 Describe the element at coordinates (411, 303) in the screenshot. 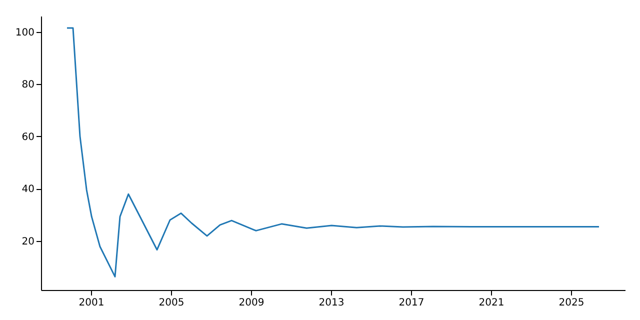

I see `x-tick-label: 2017` at that location.